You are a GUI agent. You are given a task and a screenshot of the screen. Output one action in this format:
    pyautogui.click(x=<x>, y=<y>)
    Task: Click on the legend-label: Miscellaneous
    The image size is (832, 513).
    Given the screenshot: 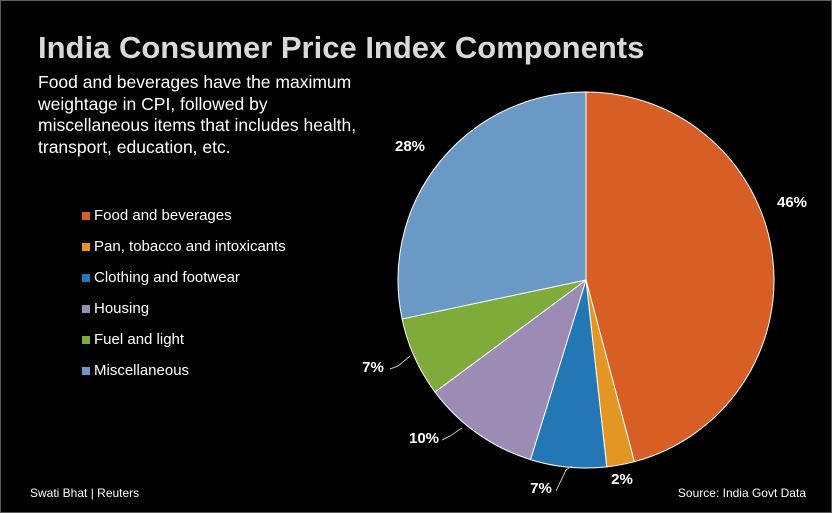 What is the action you would take?
    pyautogui.click(x=142, y=370)
    